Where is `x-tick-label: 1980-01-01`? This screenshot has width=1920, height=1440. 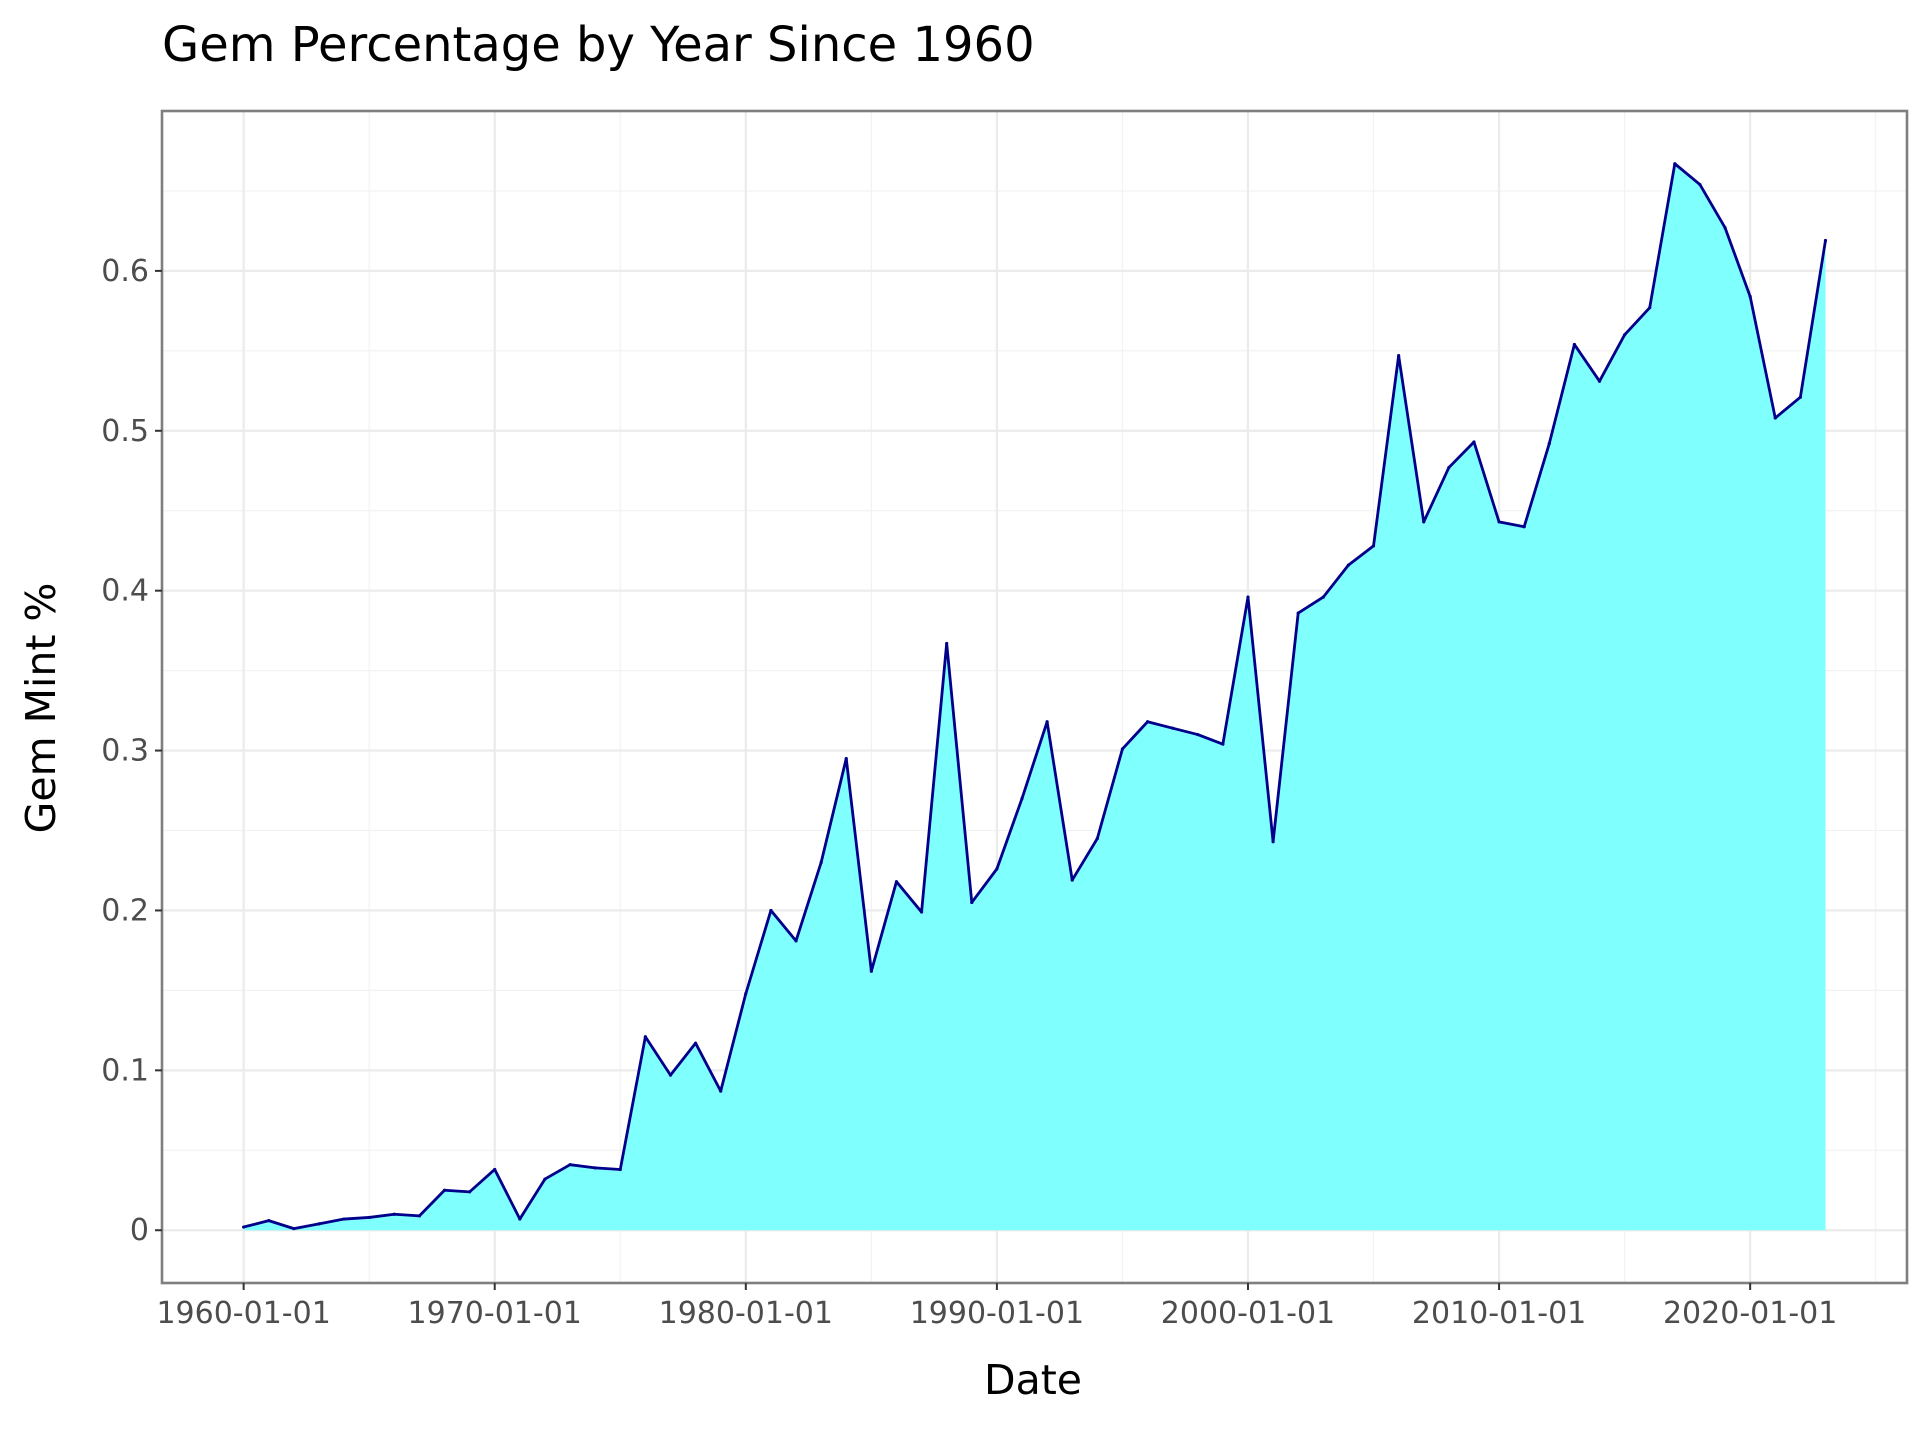 x-tick-label: 1980-01-01 is located at coordinates (746, 1313).